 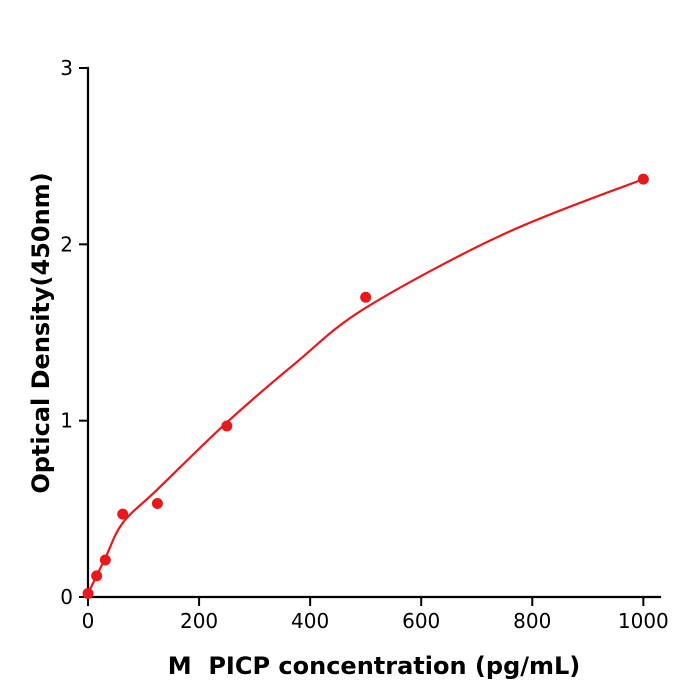 I want to click on x-tick-label: 600, so click(x=421, y=621).